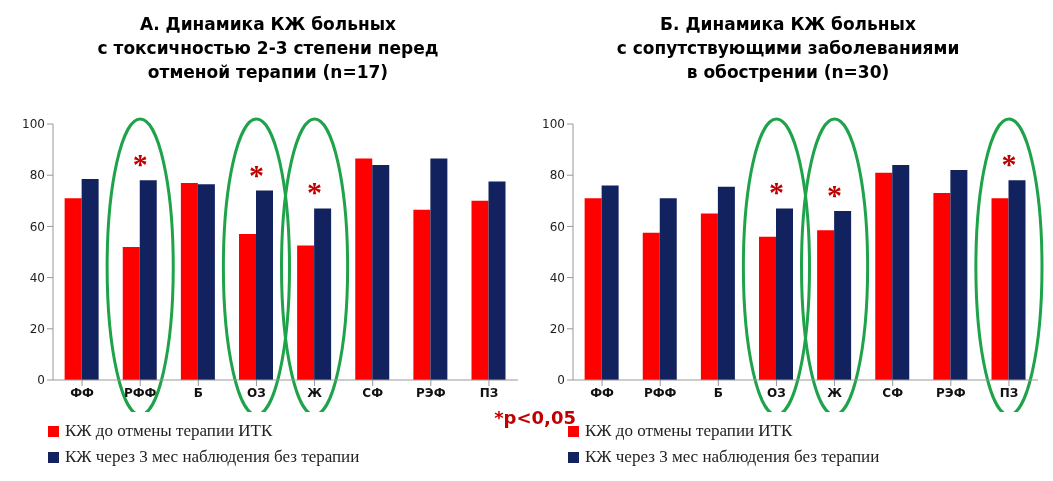 The height and width of the screenshot is (481, 1053). What do you see at coordinates (268, 48) in the screenshot?
I see `chart-title: А. Динамика КЖ больных с токсичностью 2-3 степени перед отменой терапии (n=17)` at bounding box center [268, 48].